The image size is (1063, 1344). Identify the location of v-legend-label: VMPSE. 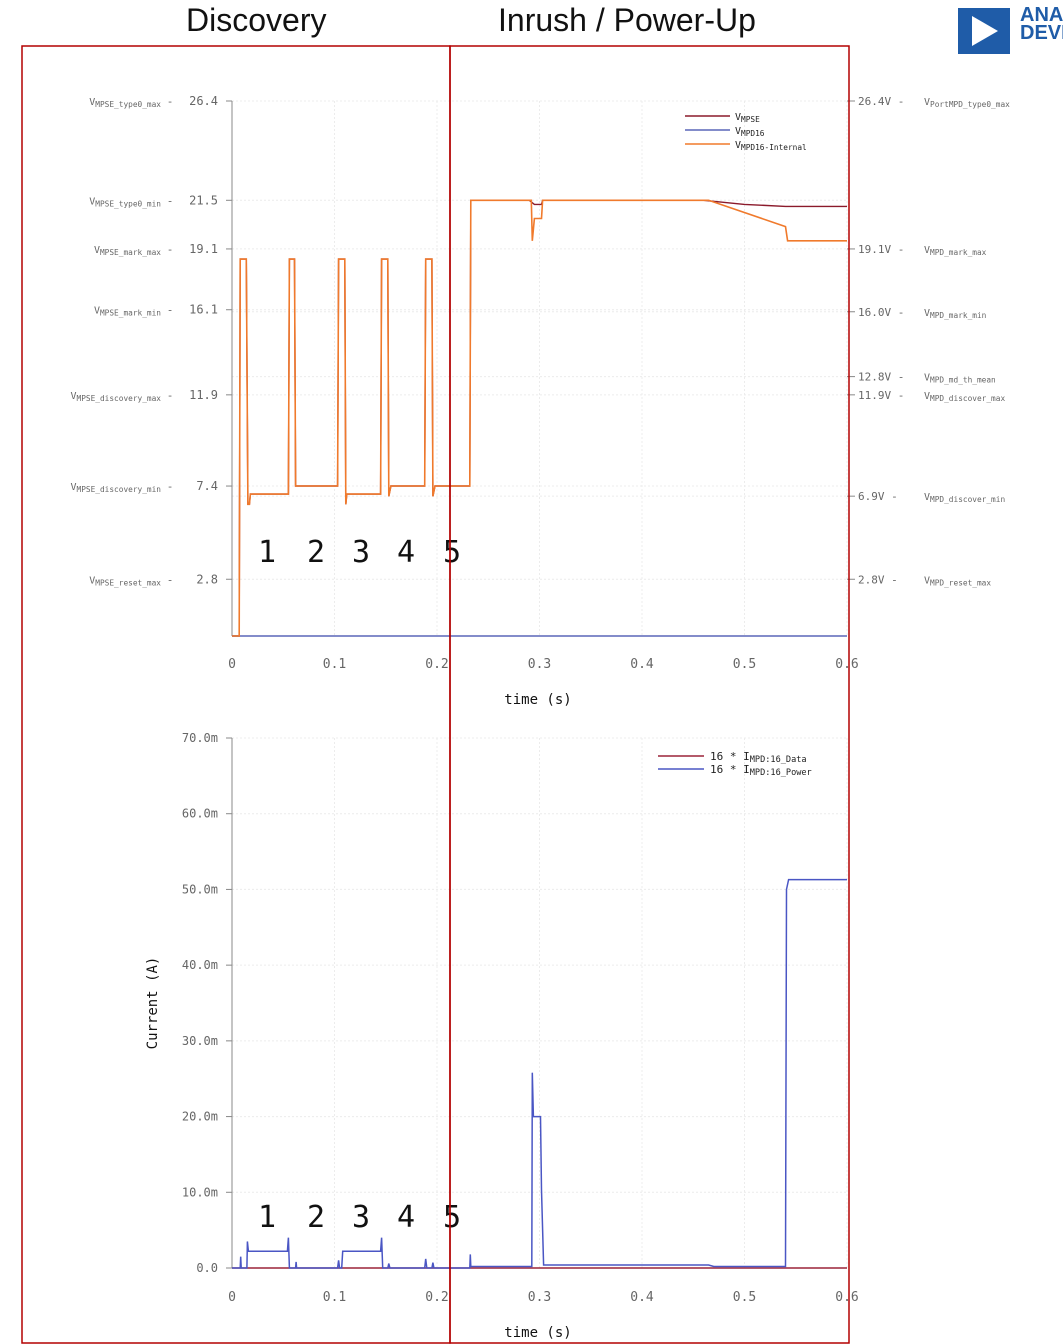
(747, 118).